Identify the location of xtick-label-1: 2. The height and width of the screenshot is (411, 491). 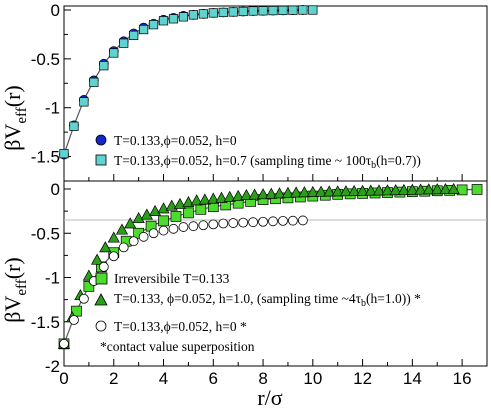
(113, 378).